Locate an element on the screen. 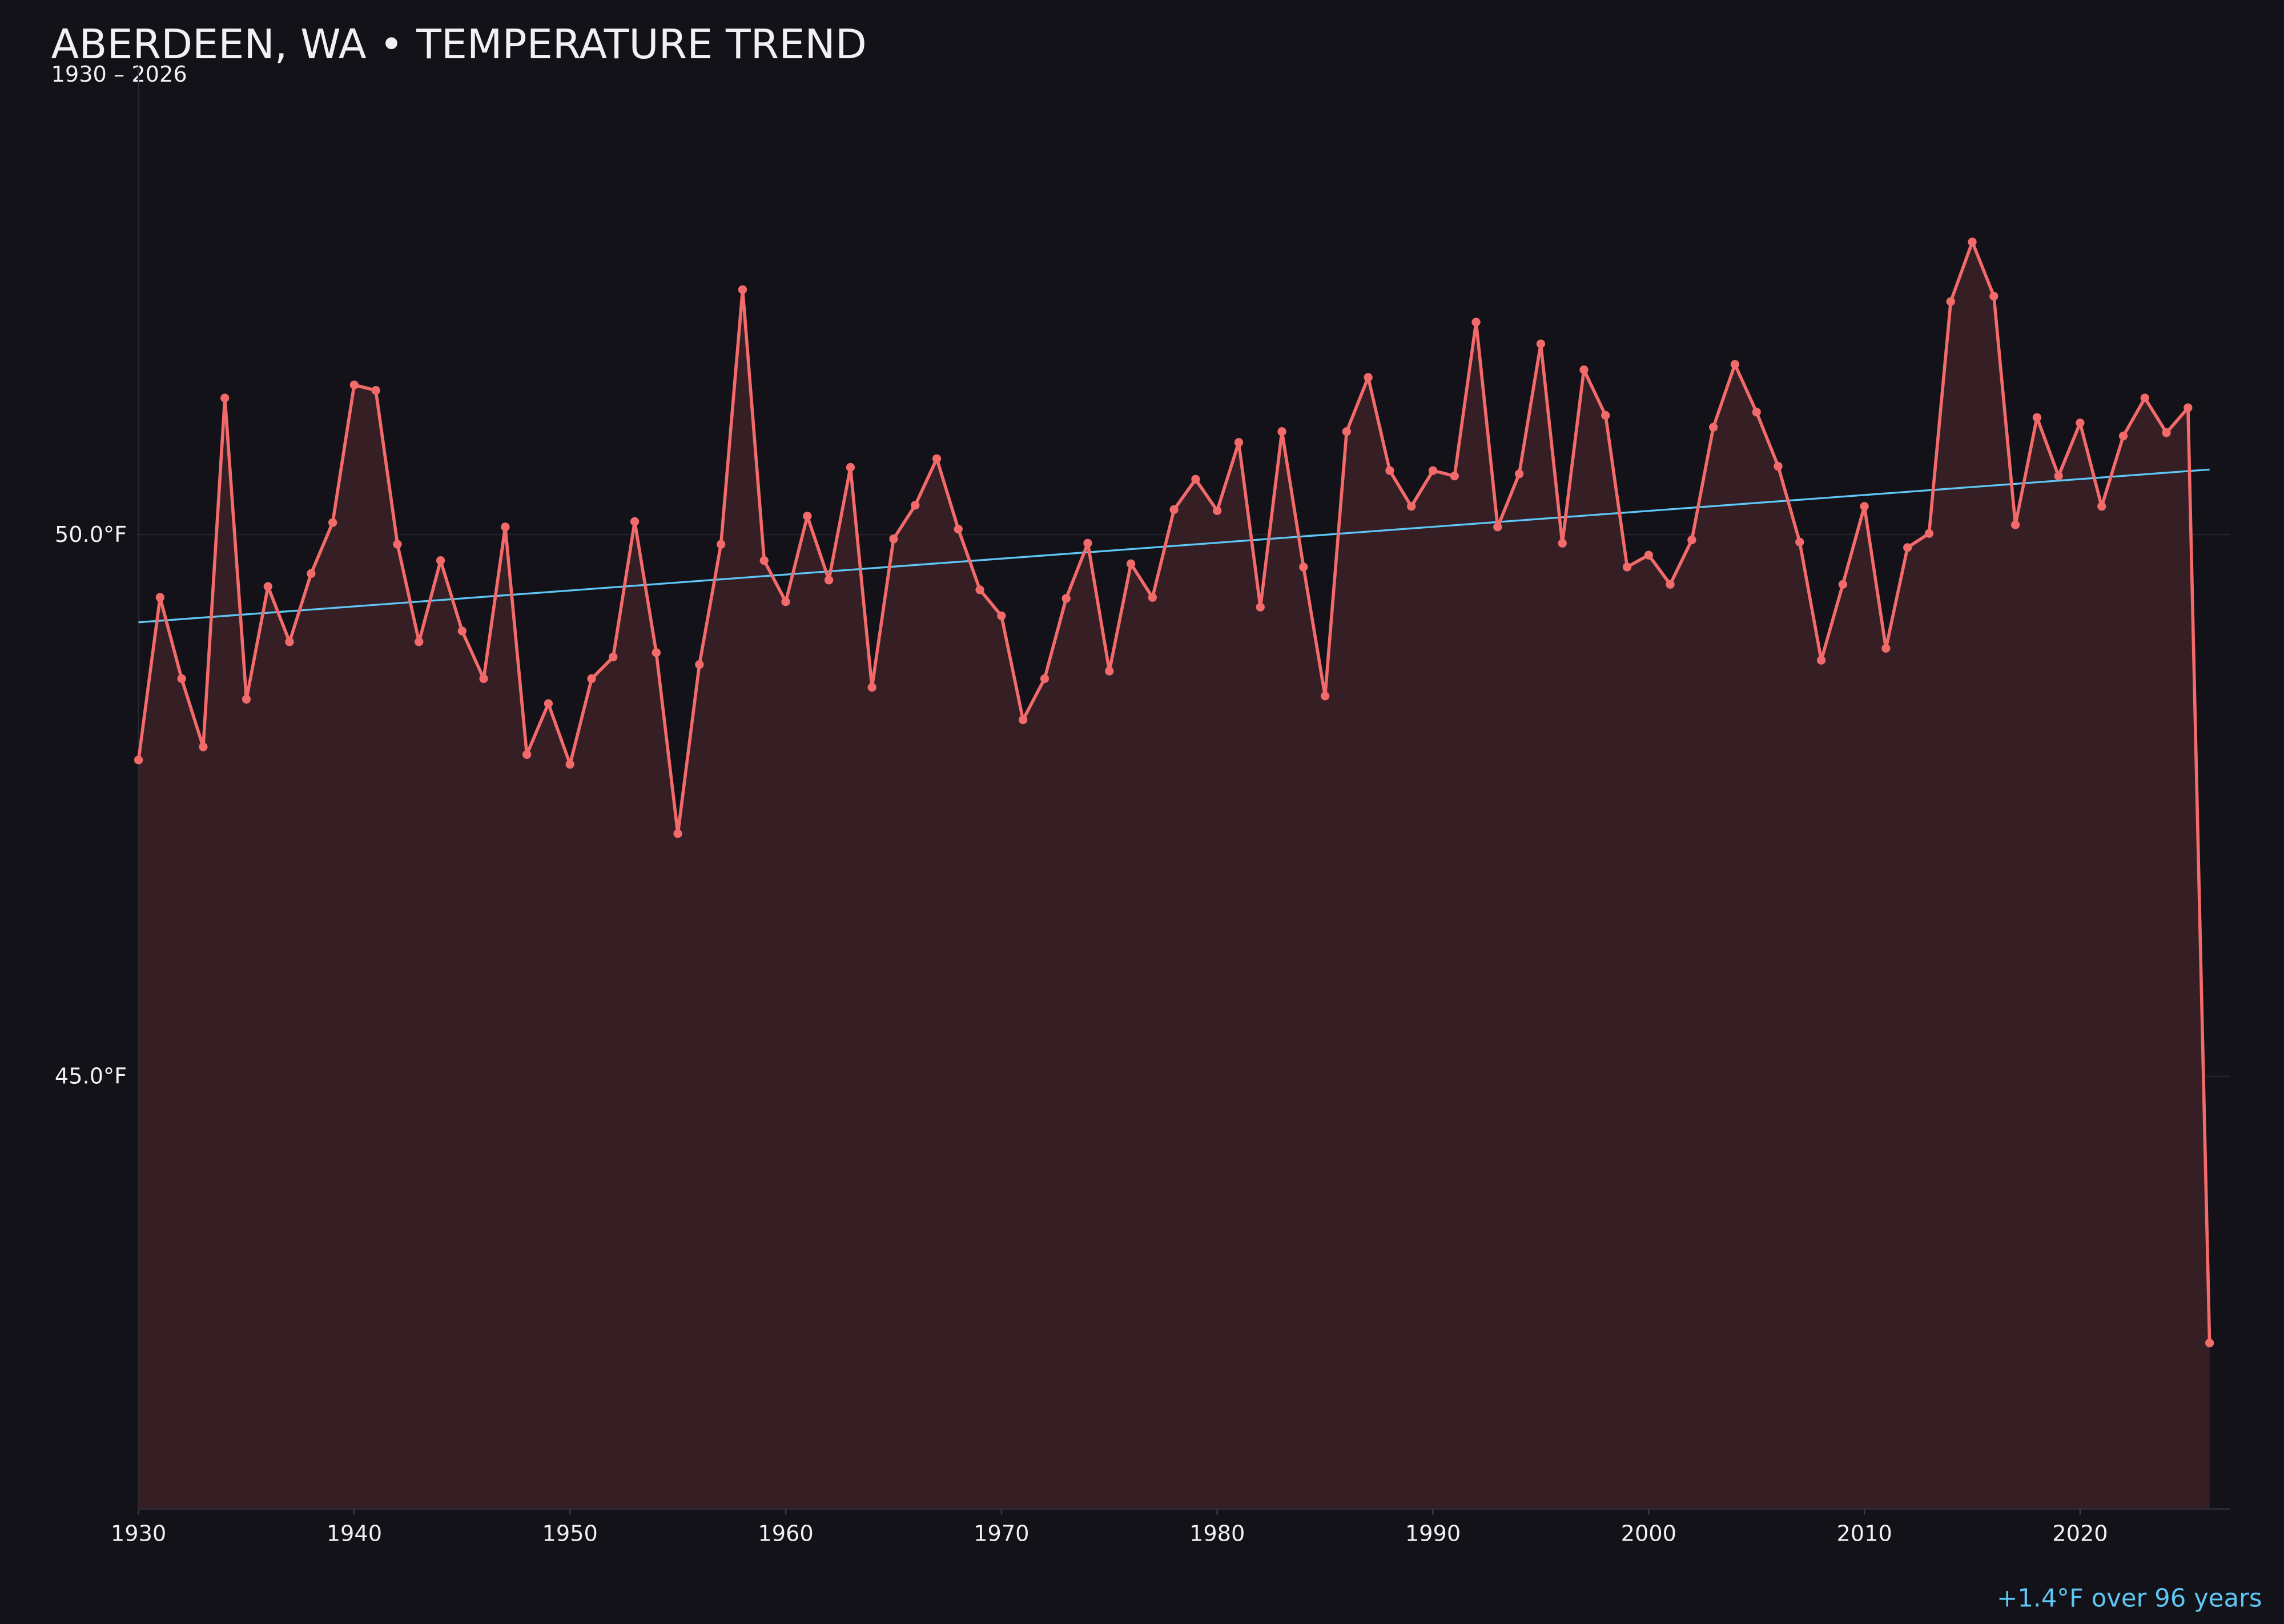  x-tick-label: 1970 is located at coordinates (1001, 1534).